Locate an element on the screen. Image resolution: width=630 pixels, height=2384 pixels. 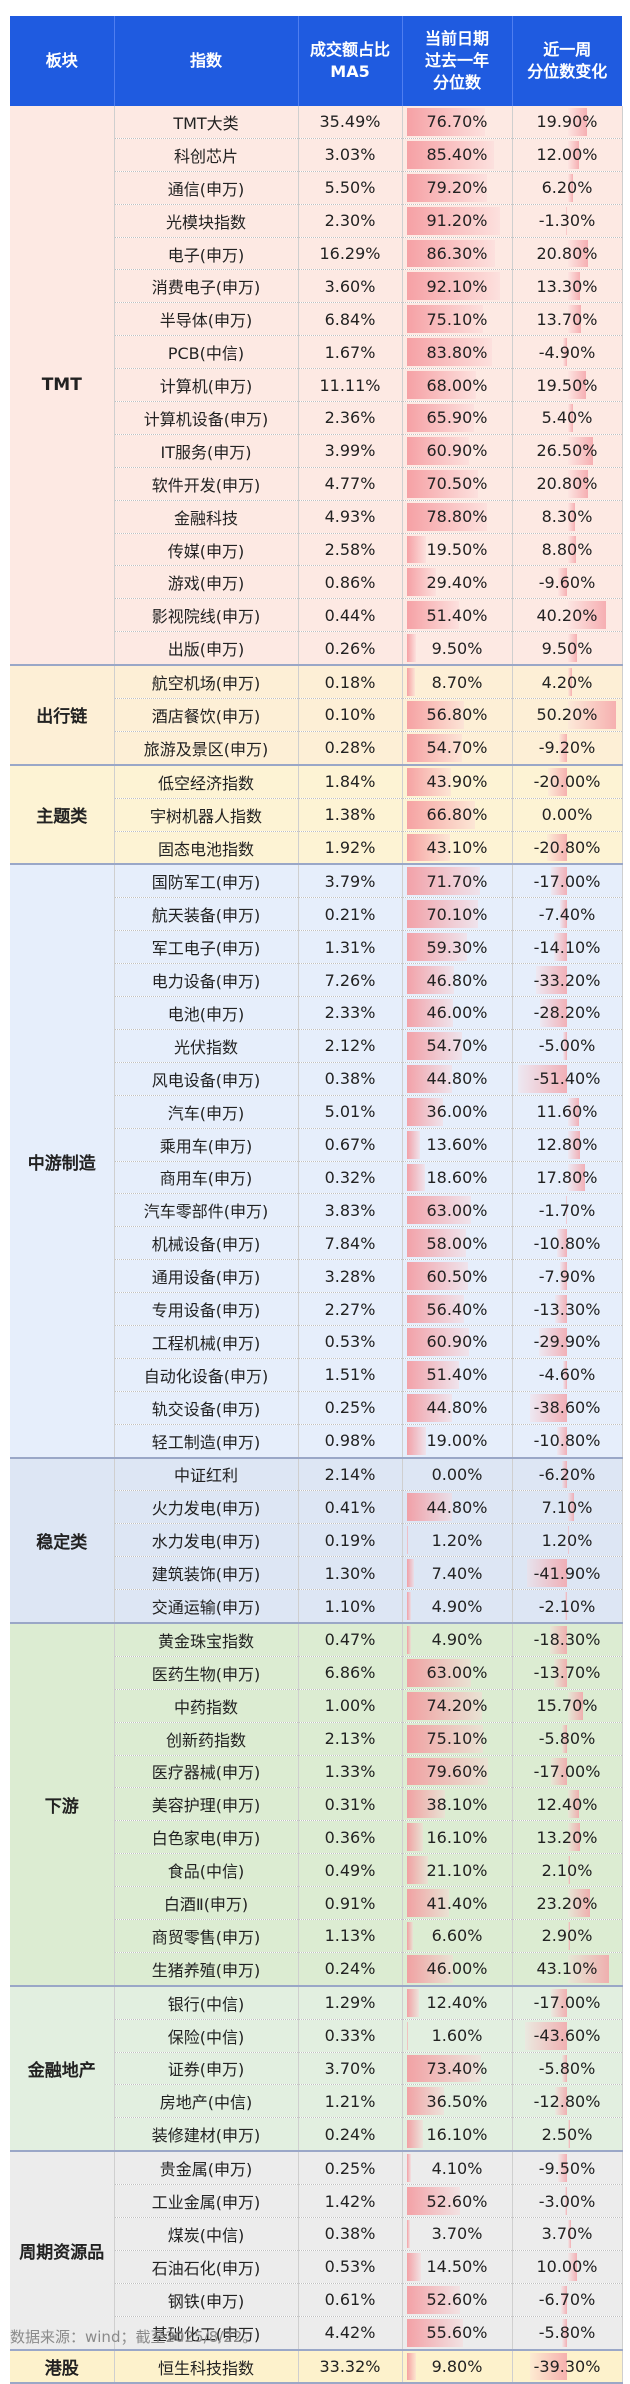
index-name: 低空经济指数 is located at coordinates (206, 781).